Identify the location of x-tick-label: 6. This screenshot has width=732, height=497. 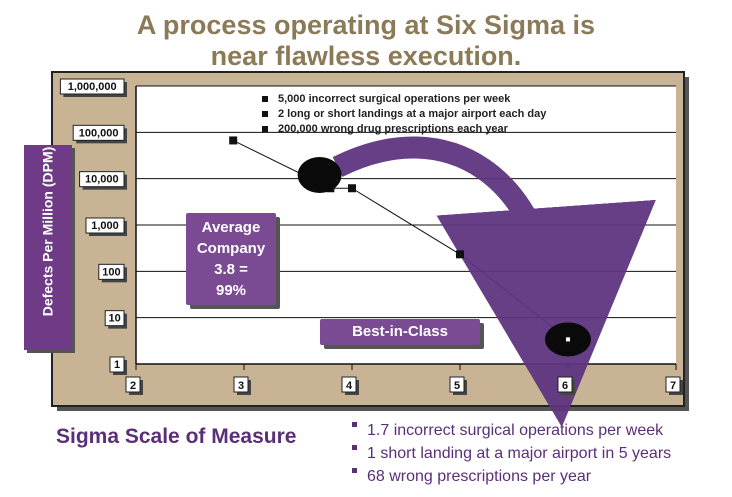
(565, 386).